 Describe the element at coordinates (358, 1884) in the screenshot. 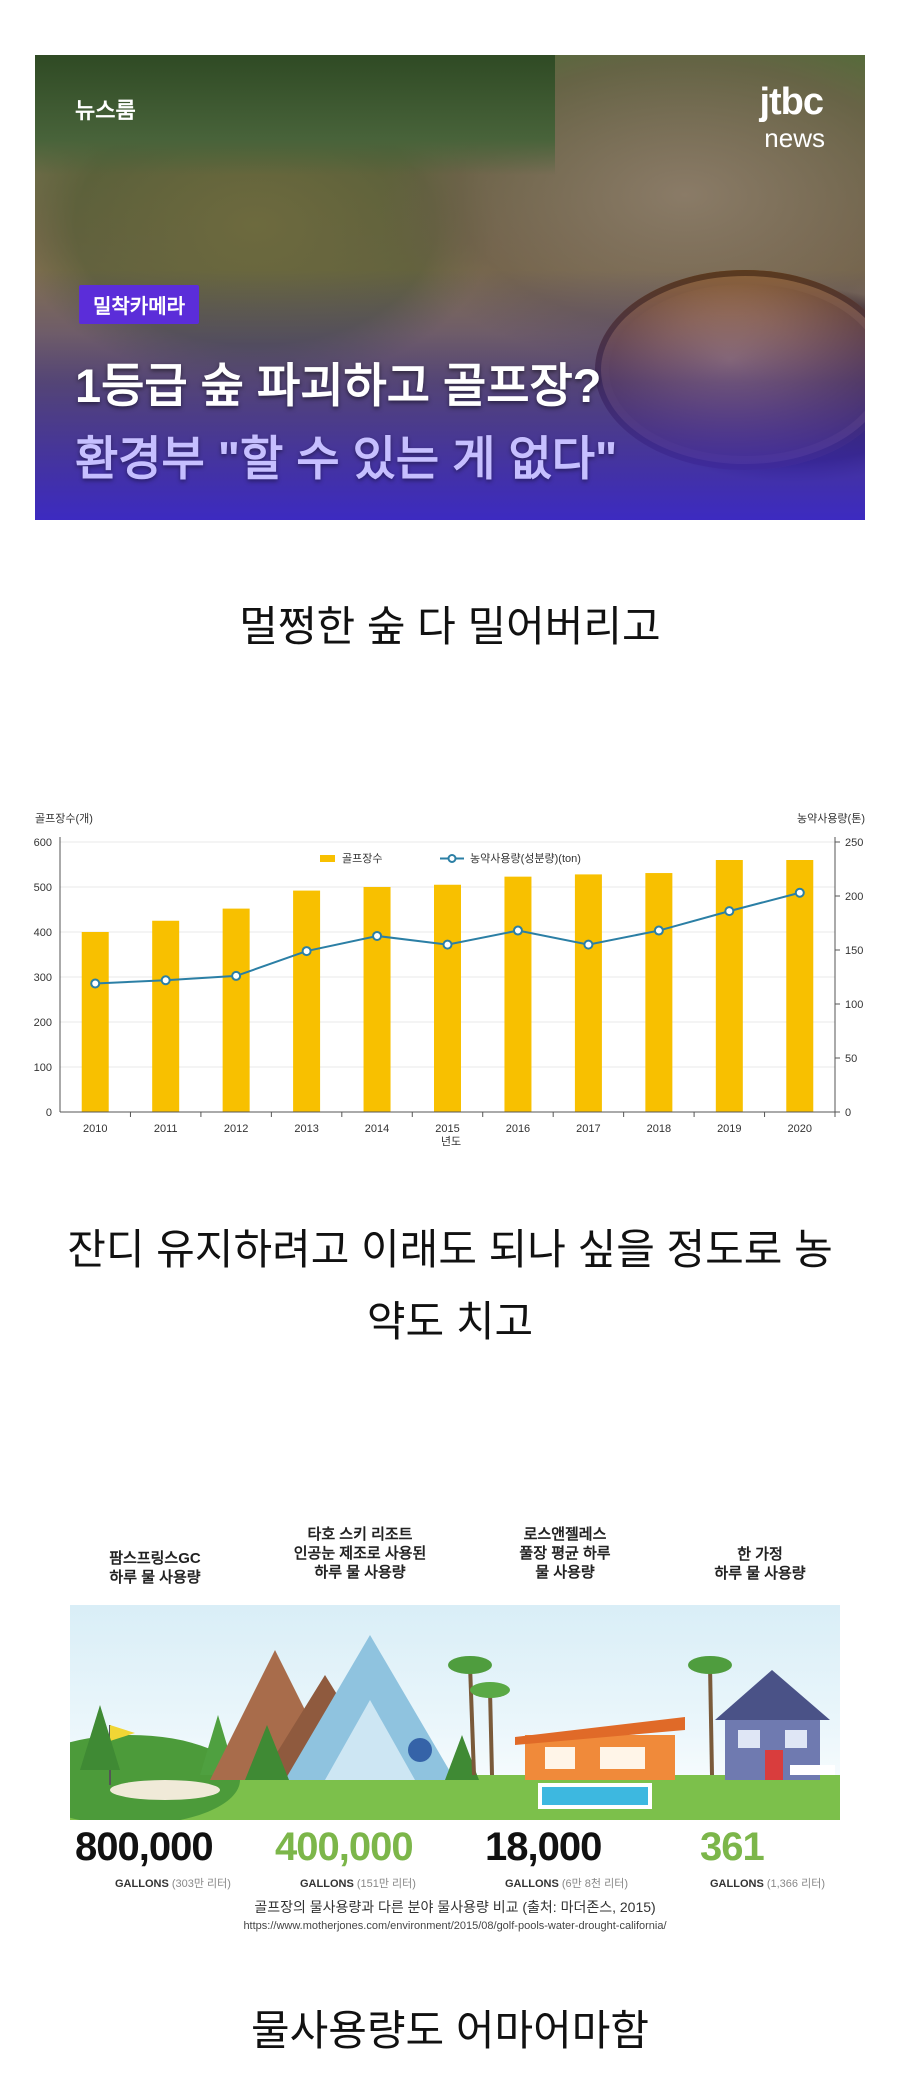

I see `water-unit-ski: GALLONS (151만 리터)` at that location.